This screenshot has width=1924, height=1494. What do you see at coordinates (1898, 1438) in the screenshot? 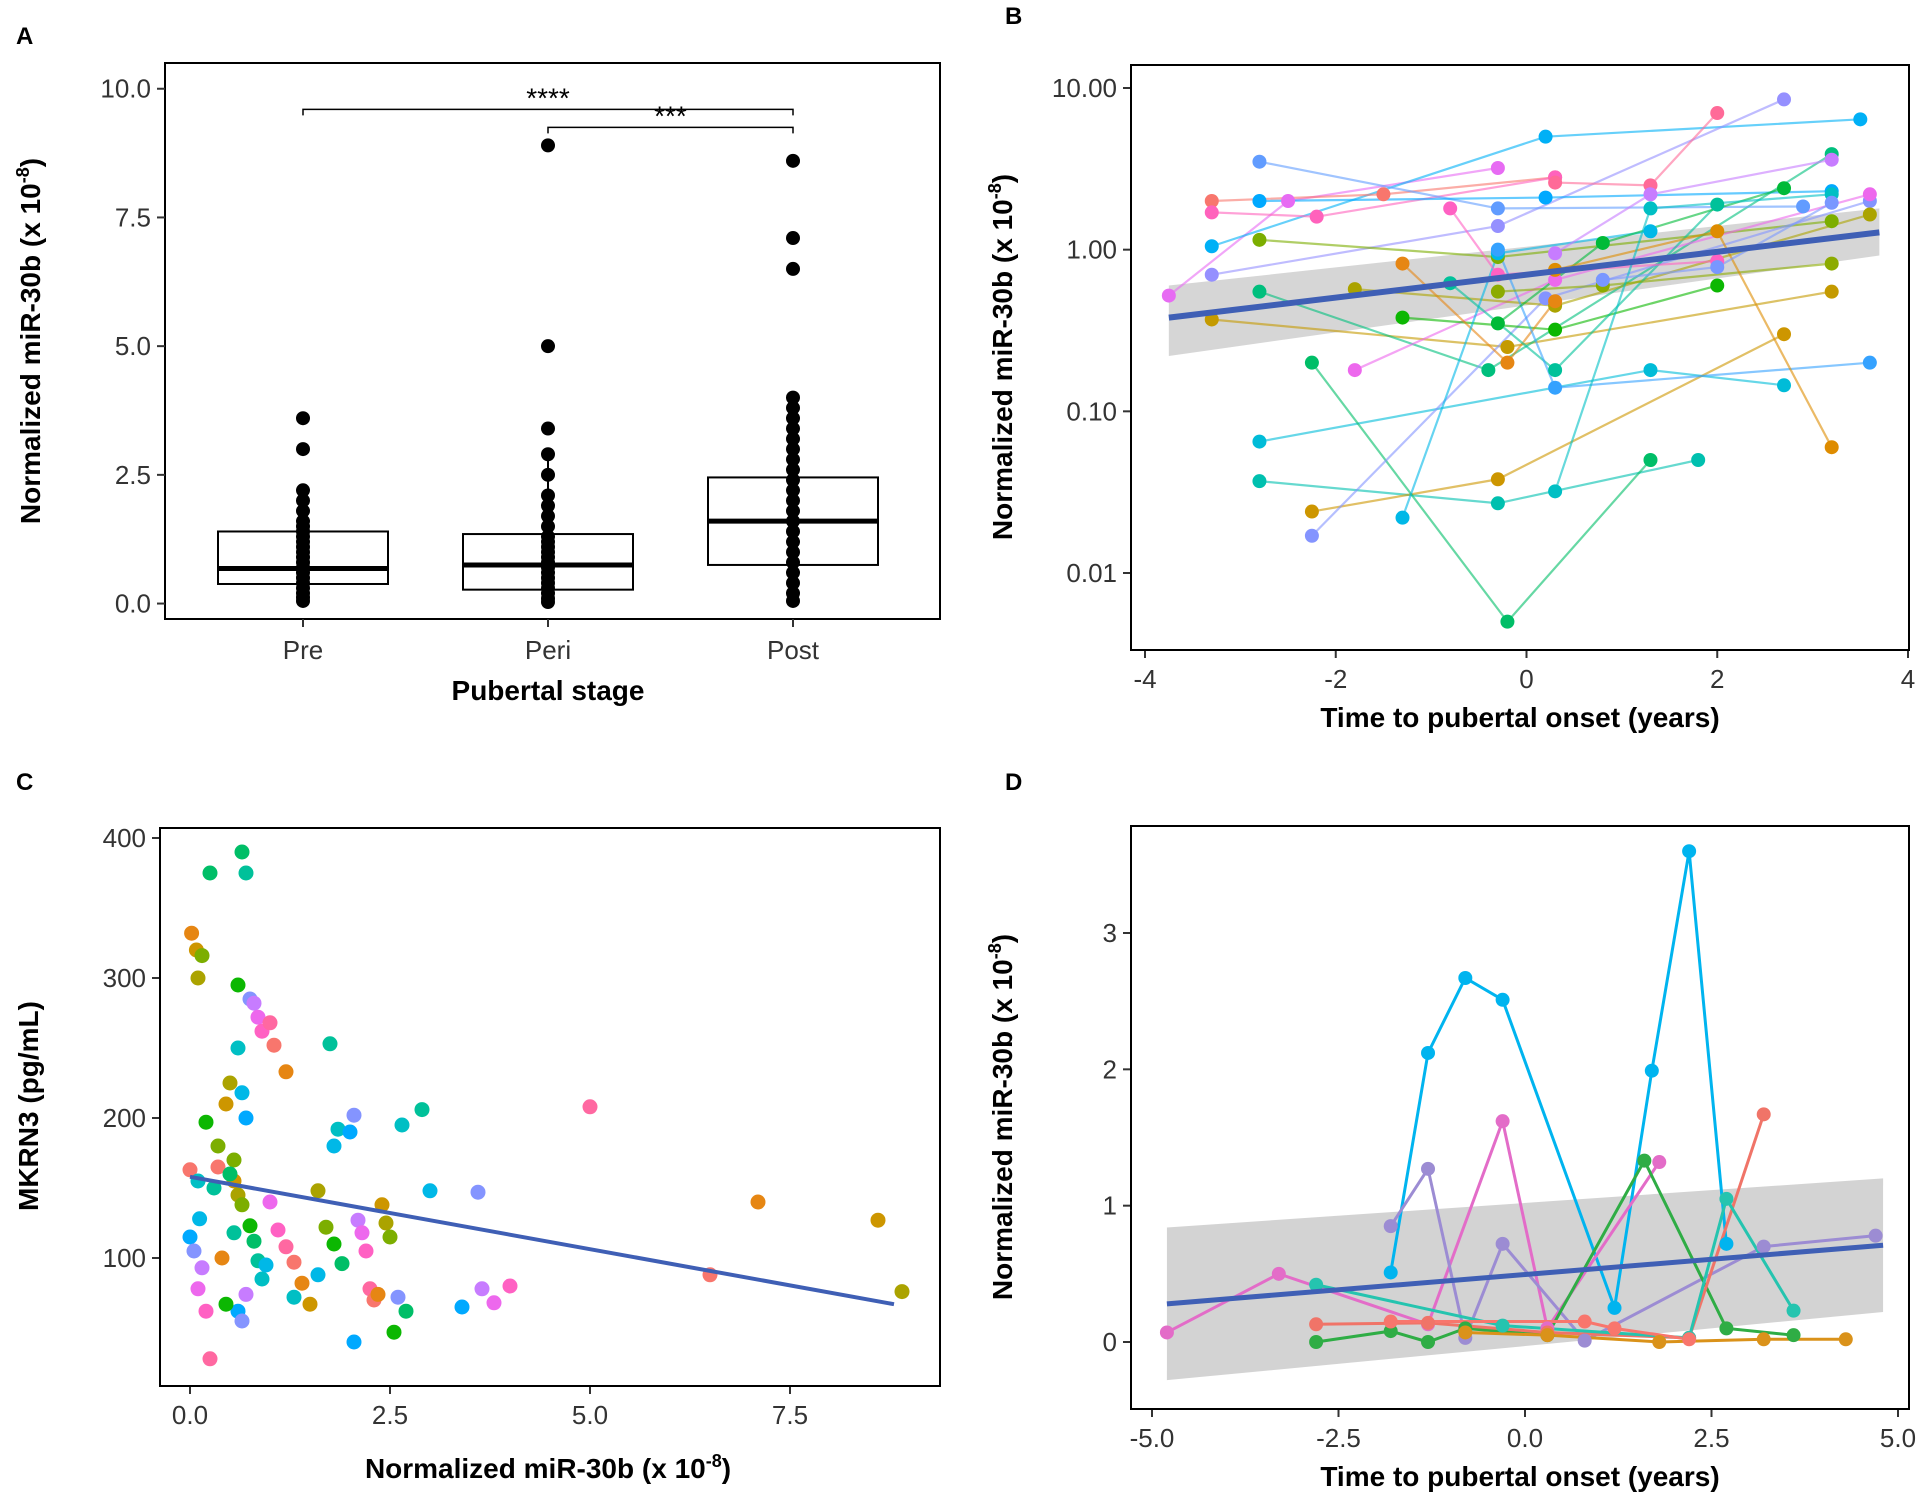
I see `x-tick-label: 5.0` at bounding box center [1898, 1438].